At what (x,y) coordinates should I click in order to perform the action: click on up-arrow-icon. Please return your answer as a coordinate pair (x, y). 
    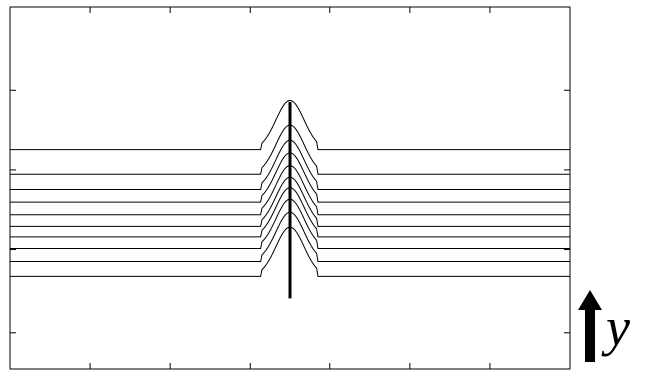
    Looking at the image, I should click on (590, 326).